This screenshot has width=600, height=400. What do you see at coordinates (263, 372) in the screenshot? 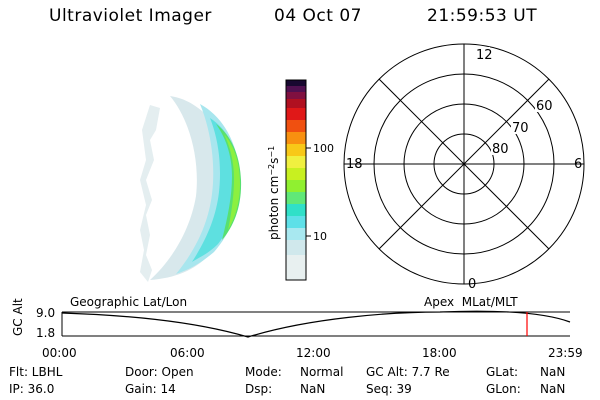
I see `mode-label: Mode:` at bounding box center [263, 372].